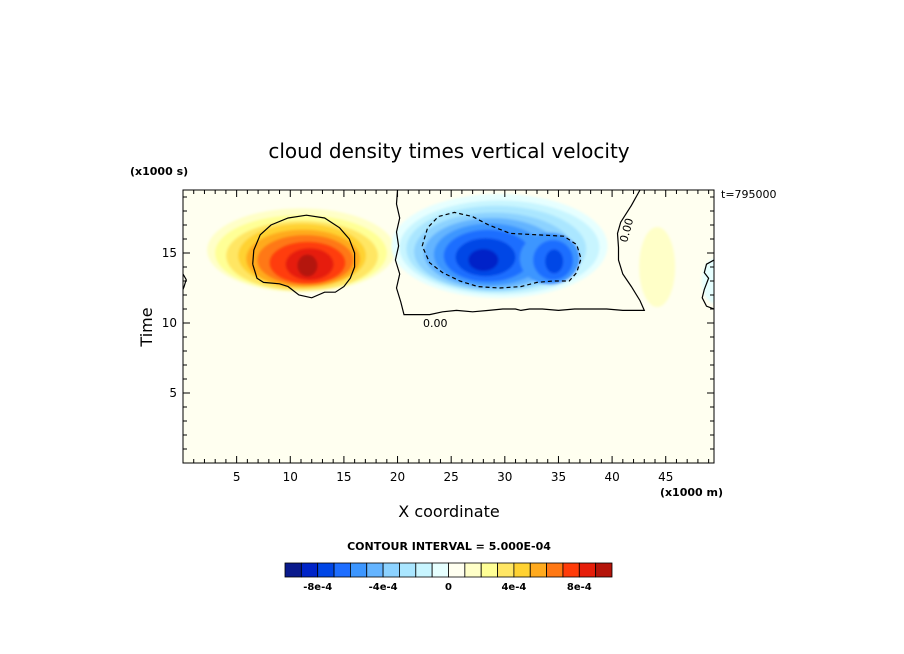 This screenshot has height=654, width=904. I want to click on x-tick-label: 15, so click(343, 477).